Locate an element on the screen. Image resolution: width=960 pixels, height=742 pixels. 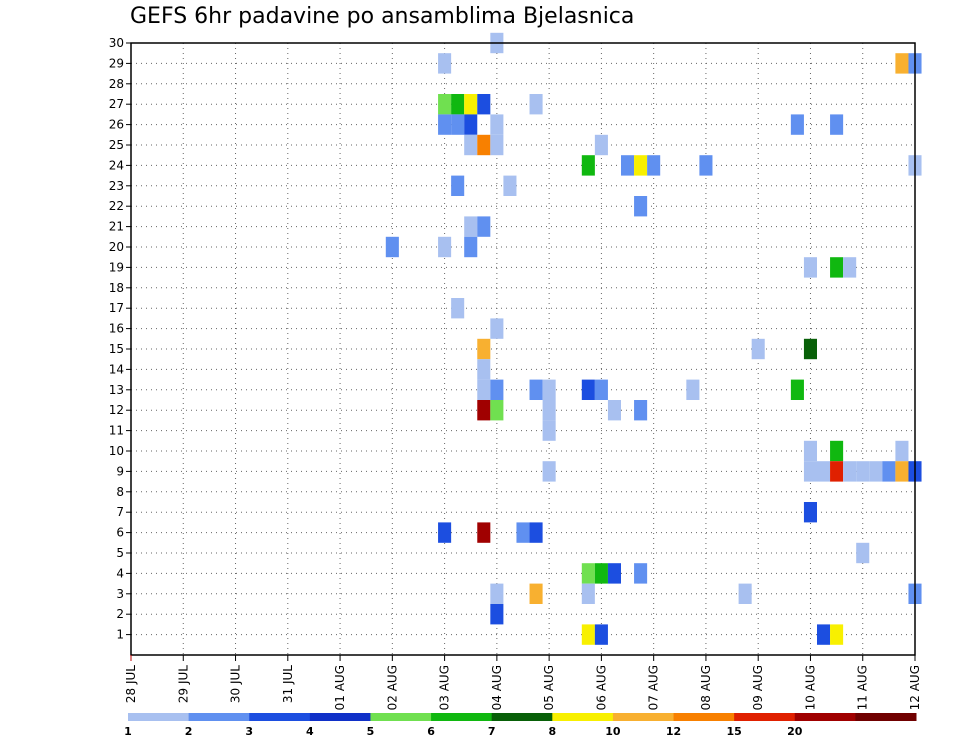
legend-label: 8 is located at coordinates (552, 731).